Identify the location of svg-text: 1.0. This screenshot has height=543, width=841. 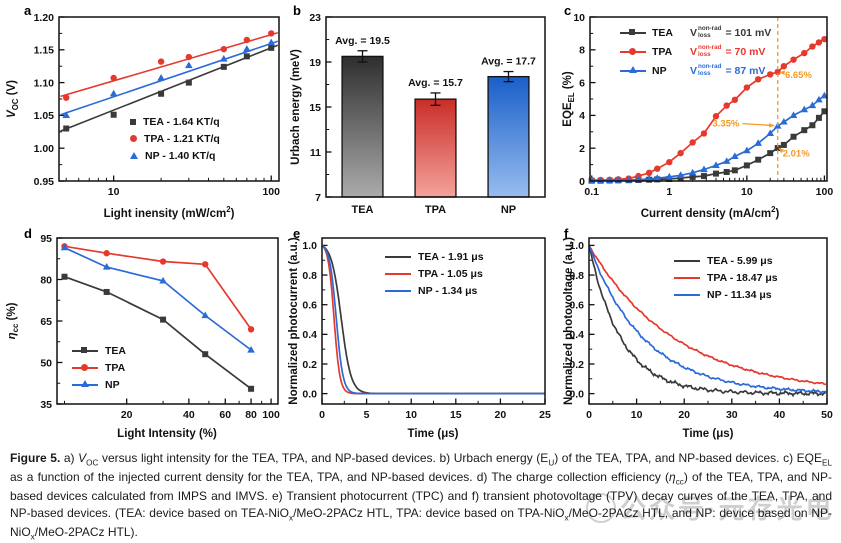
(309, 246).